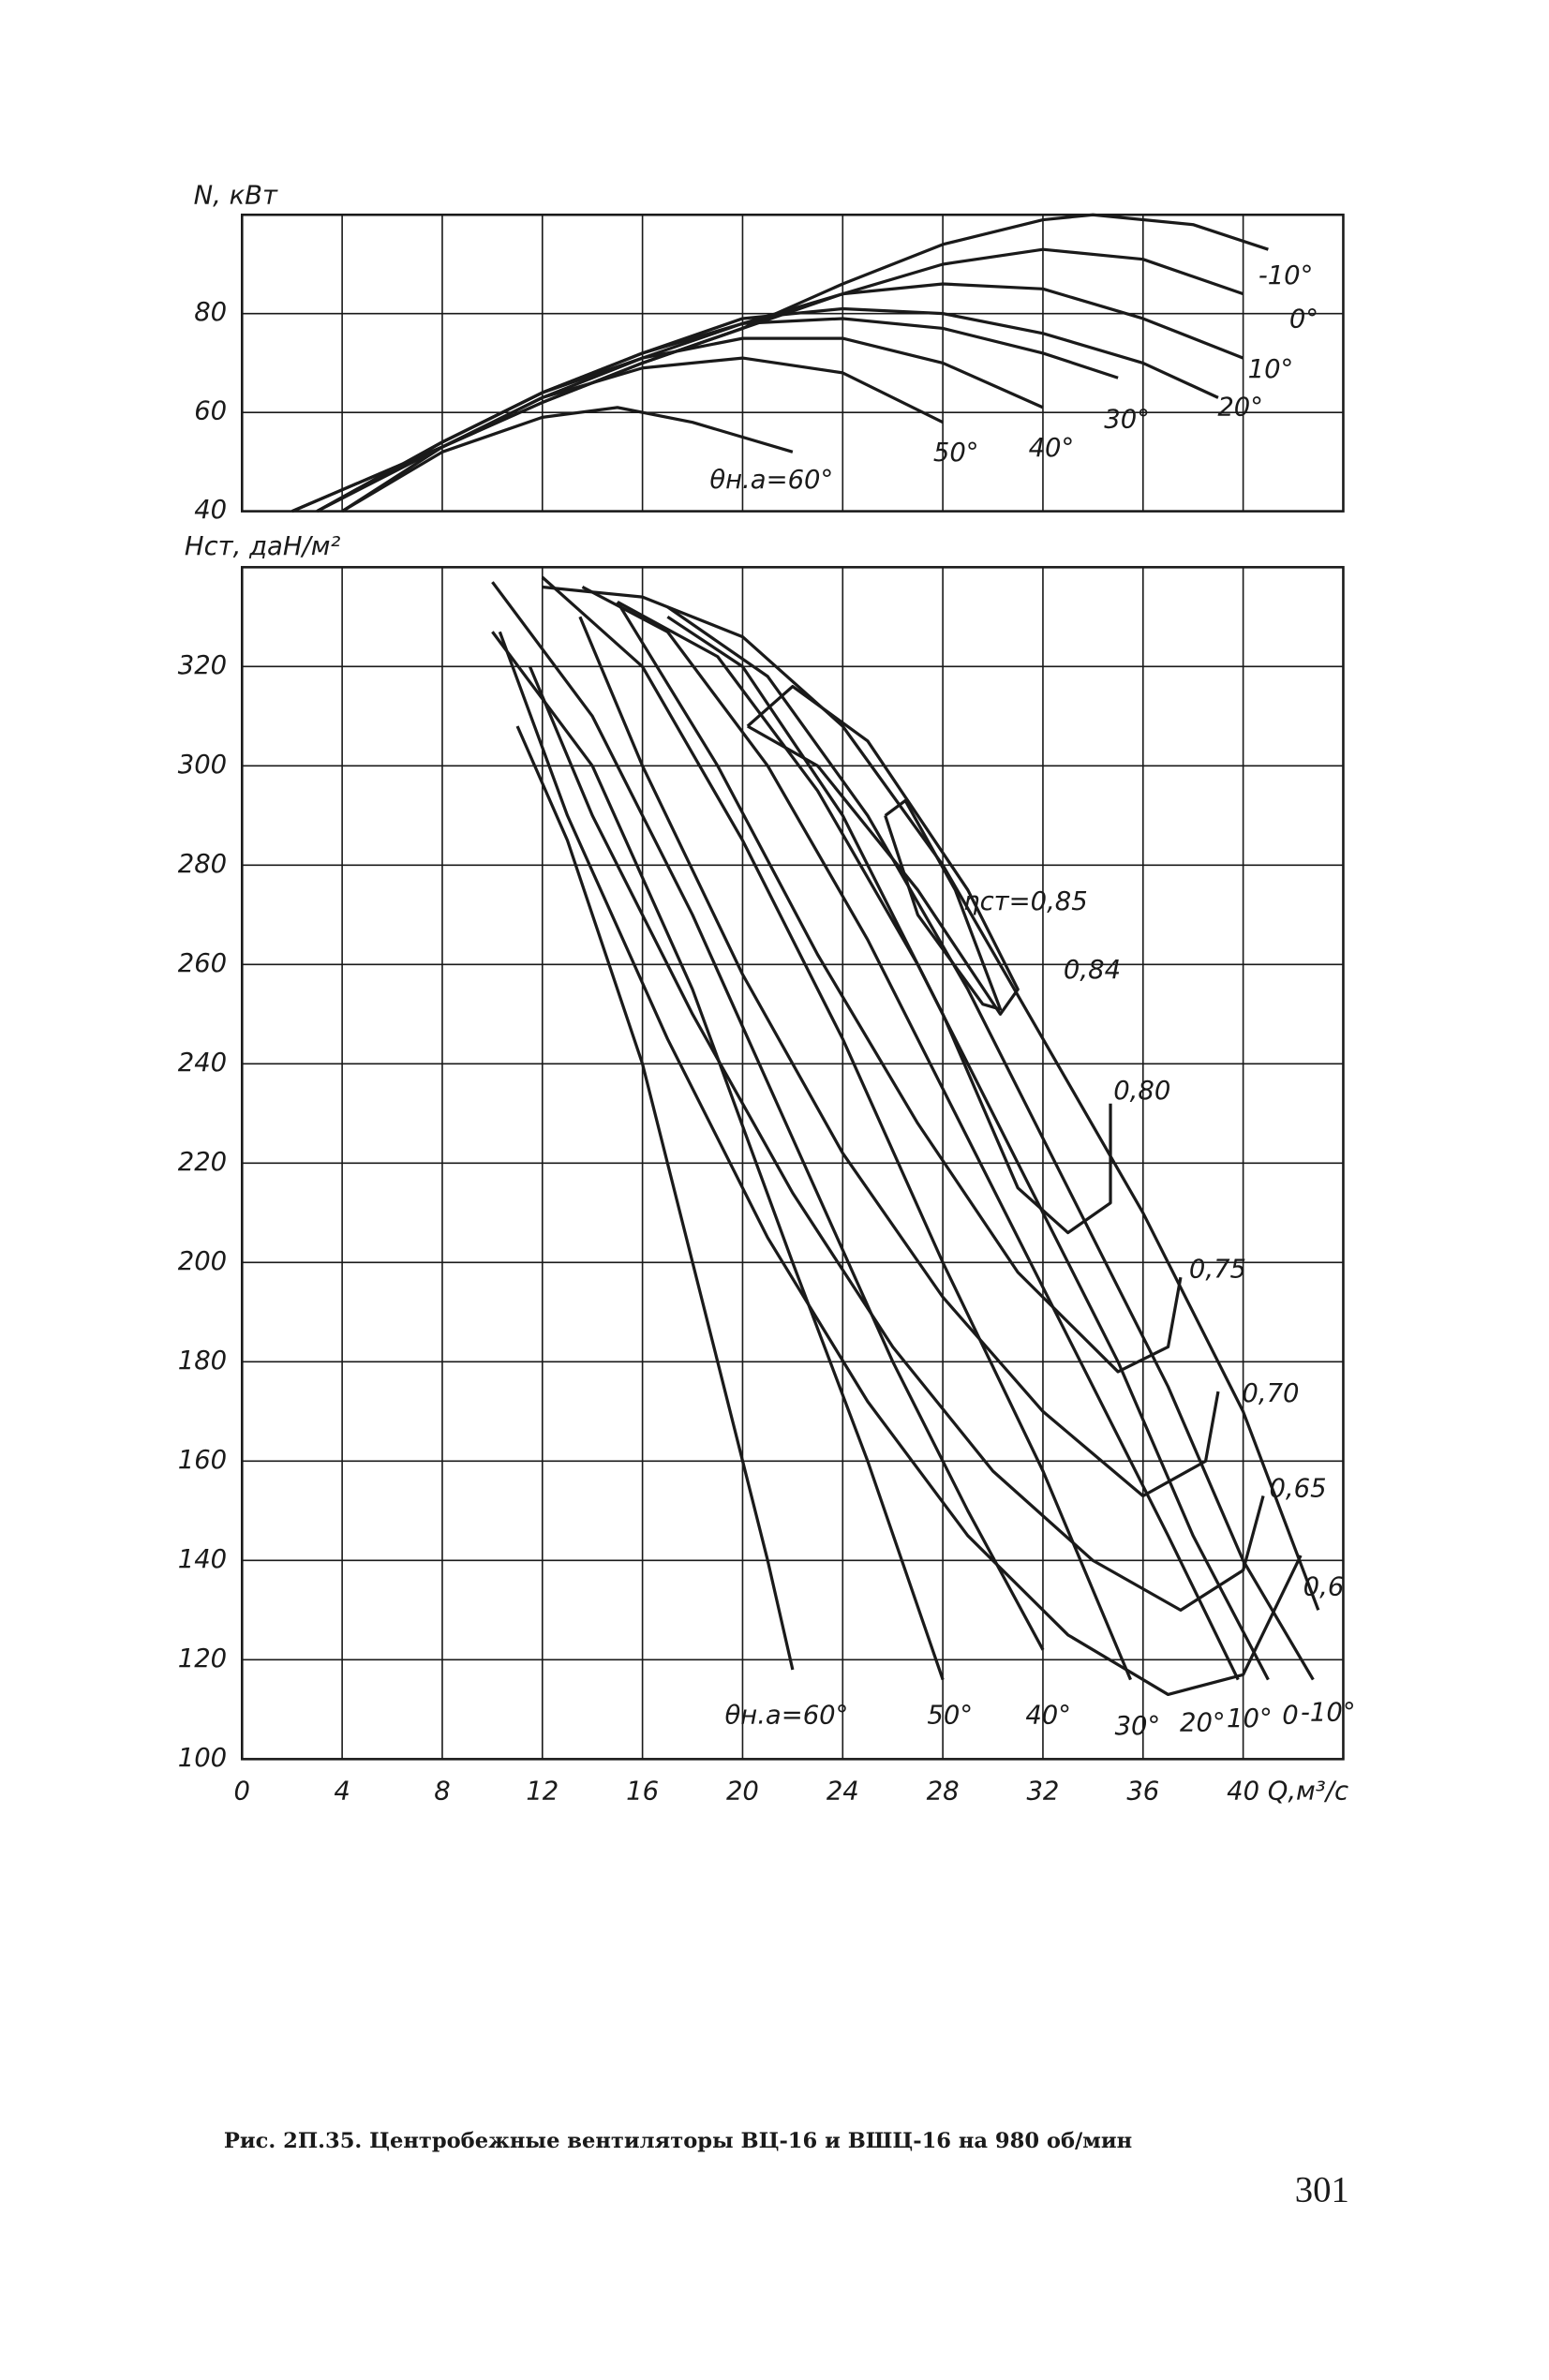  I want to click on x-tick-label: 8, so click(442, 1791).